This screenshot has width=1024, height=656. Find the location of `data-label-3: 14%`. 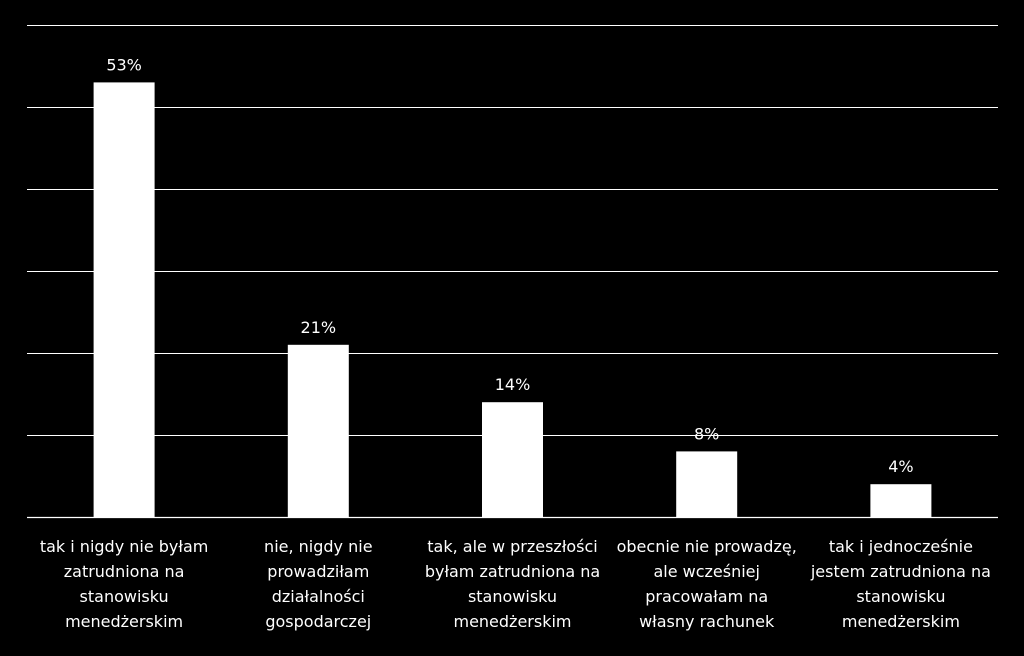

data-label-3: 14% is located at coordinates (513, 384).